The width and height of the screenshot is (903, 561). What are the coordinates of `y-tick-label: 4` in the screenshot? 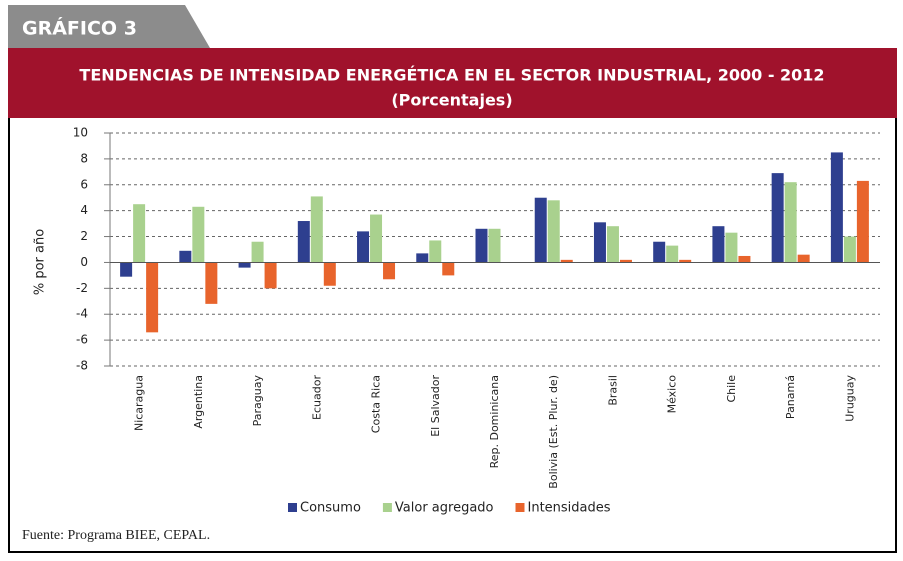 It's located at (84, 210).